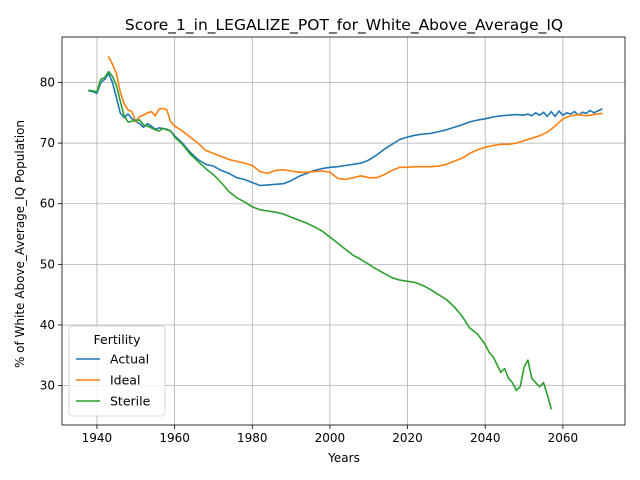 The height and width of the screenshot is (480, 640). I want to click on legend-entries: Actual Ideal Sterile, so click(113, 380).